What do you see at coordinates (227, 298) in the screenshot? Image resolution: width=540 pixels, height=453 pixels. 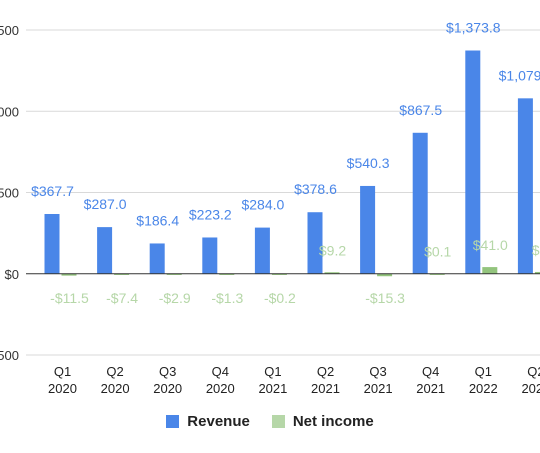 I see `net-income-data-label: -$1.3` at bounding box center [227, 298].